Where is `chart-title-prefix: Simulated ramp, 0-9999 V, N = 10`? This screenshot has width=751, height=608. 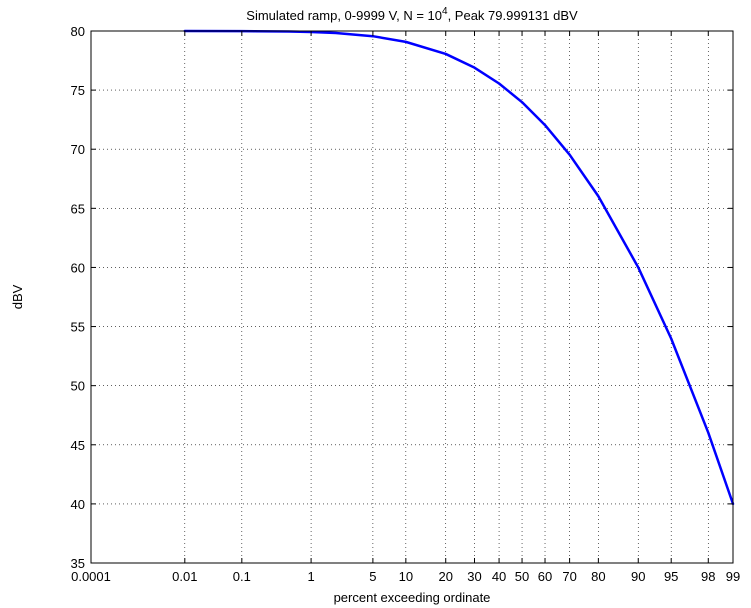 chart-title-prefix: Simulated ramp, 0-9999 V, N = 10 is located at coordinates (344, 15).